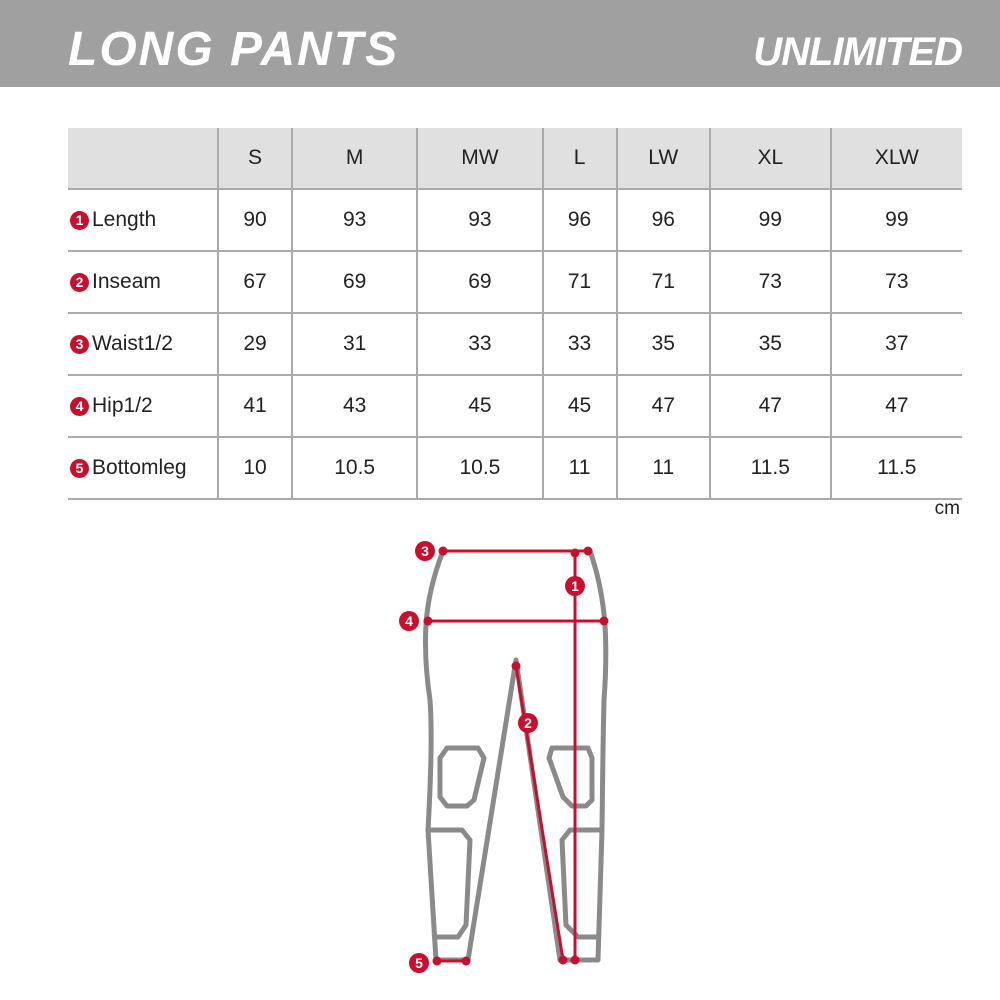  Describe the element at coordinates (254, 468) in the screenshot. I see `value-cell: 10` at that location.